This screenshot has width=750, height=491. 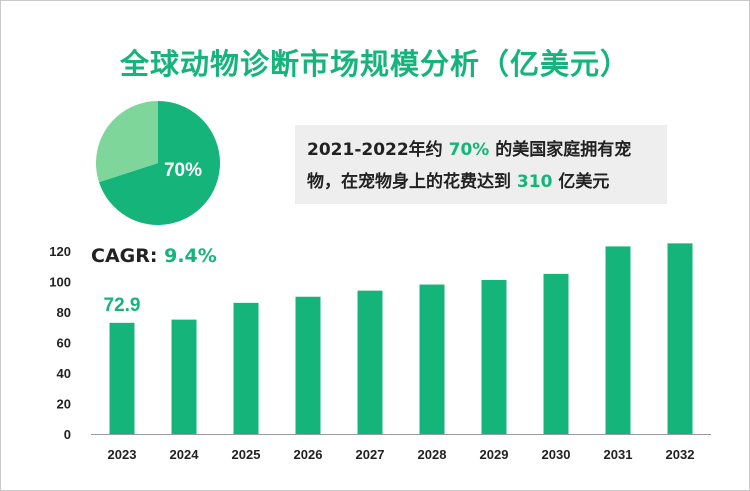 What do you see at coordinates (469, 166) in the screenshot?
I see `callout-text-2: 的美国家庭拥有宠物，在宠物身上的花费达到` at bounding box center [469, 166].